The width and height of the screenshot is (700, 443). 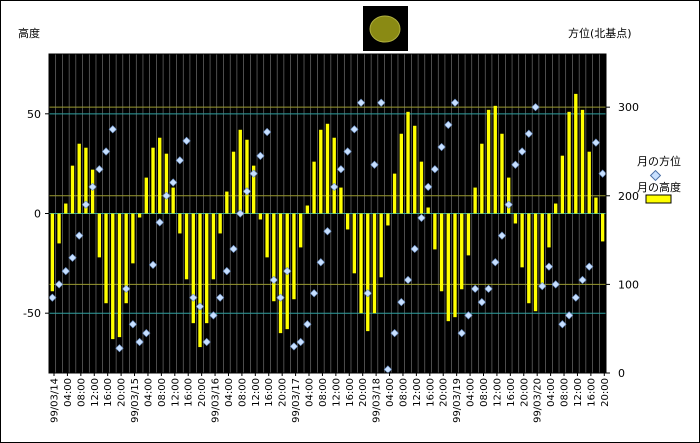 What do you see at coordinates (659, 187) in the screenshot?
I see `legend-label-altitude: 月の高度` at bounding box center [659, 187].